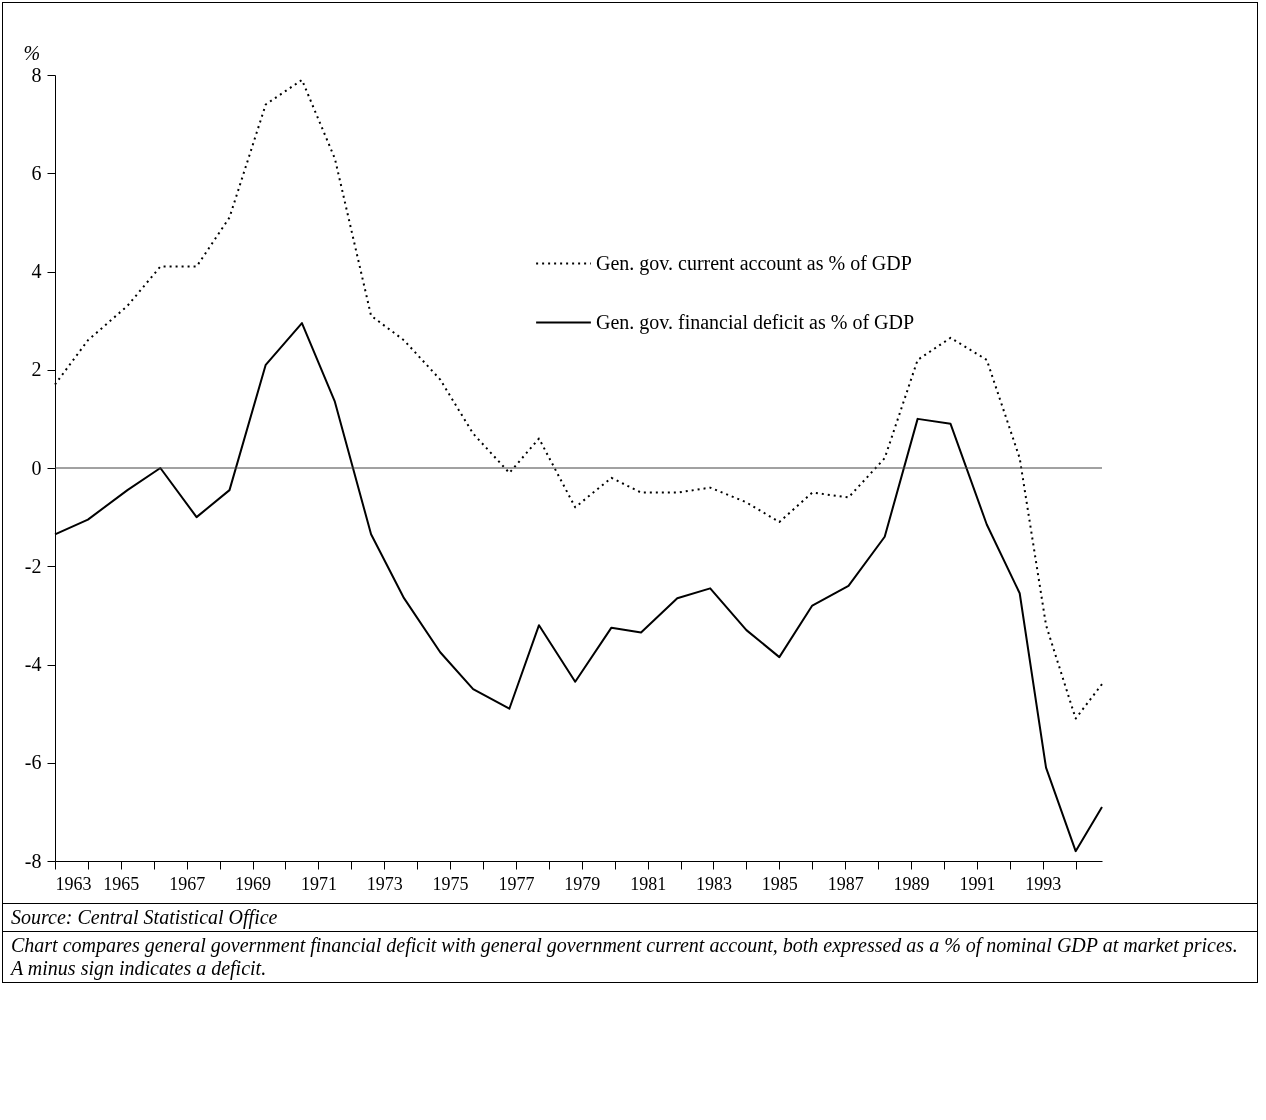 The width and height of the screenshot is (1266, 1120). Describe the element at coordinates (36, 467) in the screenshot. I see `y-tick-label: 0` at that location.